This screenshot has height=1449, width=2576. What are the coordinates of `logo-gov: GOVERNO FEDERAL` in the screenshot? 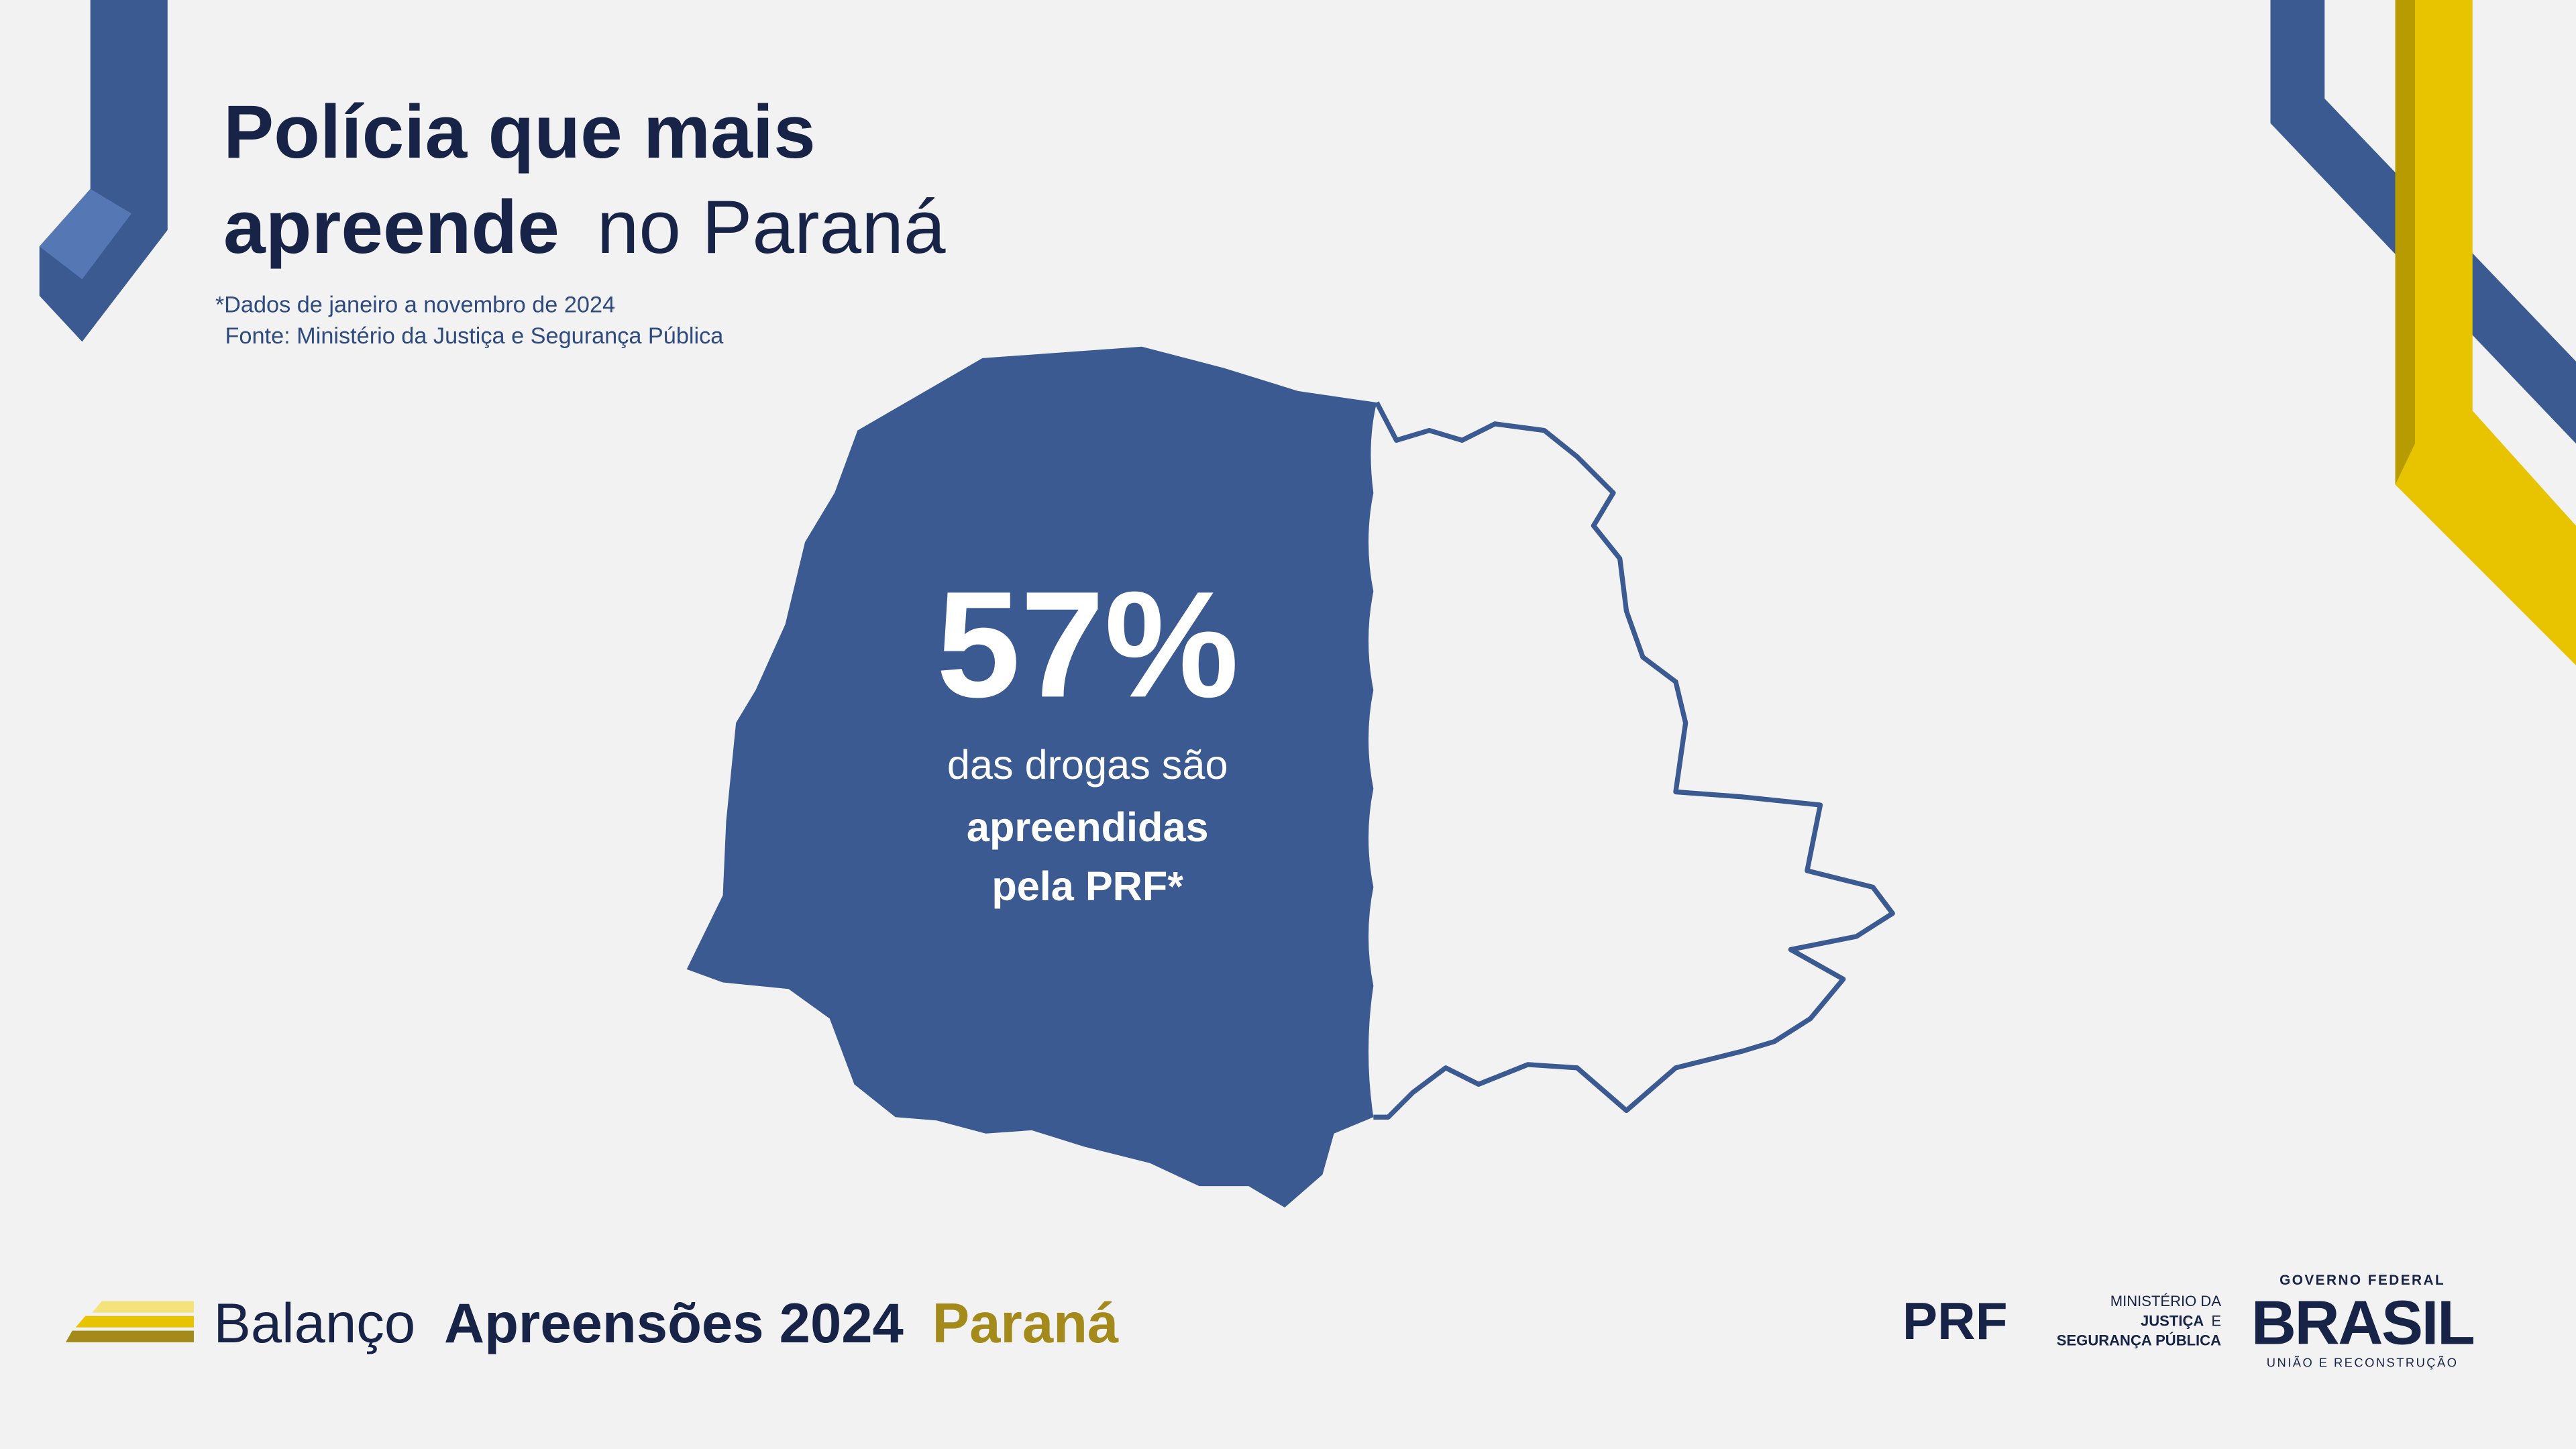 It's located at (2362, 1280).